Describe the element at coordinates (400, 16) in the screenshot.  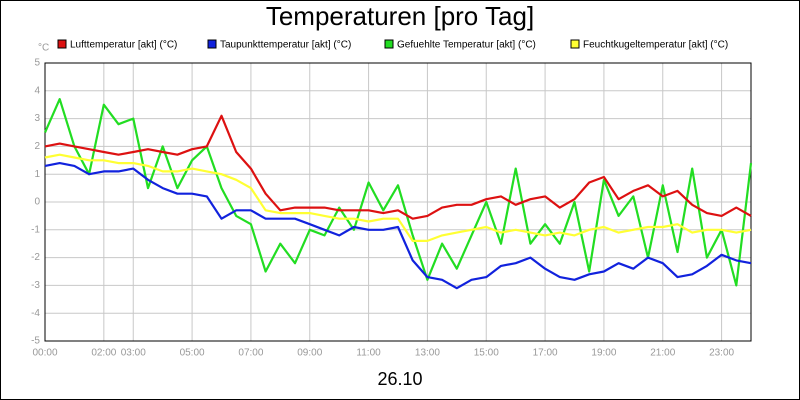
I see `chart-title: Temperaturen [pro Tag]` at that location.